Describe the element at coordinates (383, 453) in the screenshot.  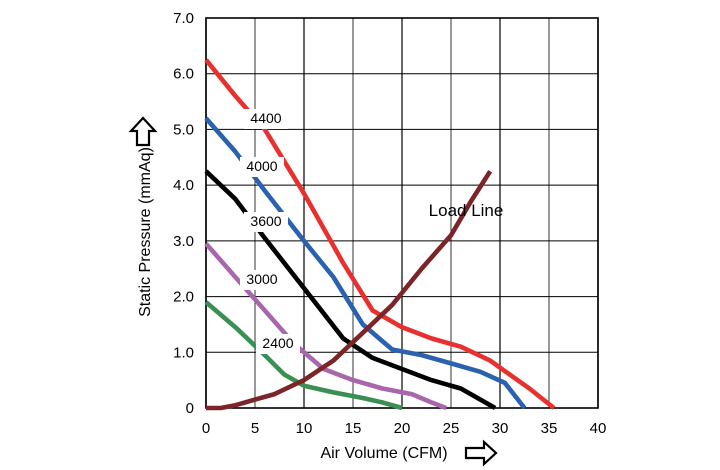
I see `x-axis-title: Air Volume (CFM)` at that location.